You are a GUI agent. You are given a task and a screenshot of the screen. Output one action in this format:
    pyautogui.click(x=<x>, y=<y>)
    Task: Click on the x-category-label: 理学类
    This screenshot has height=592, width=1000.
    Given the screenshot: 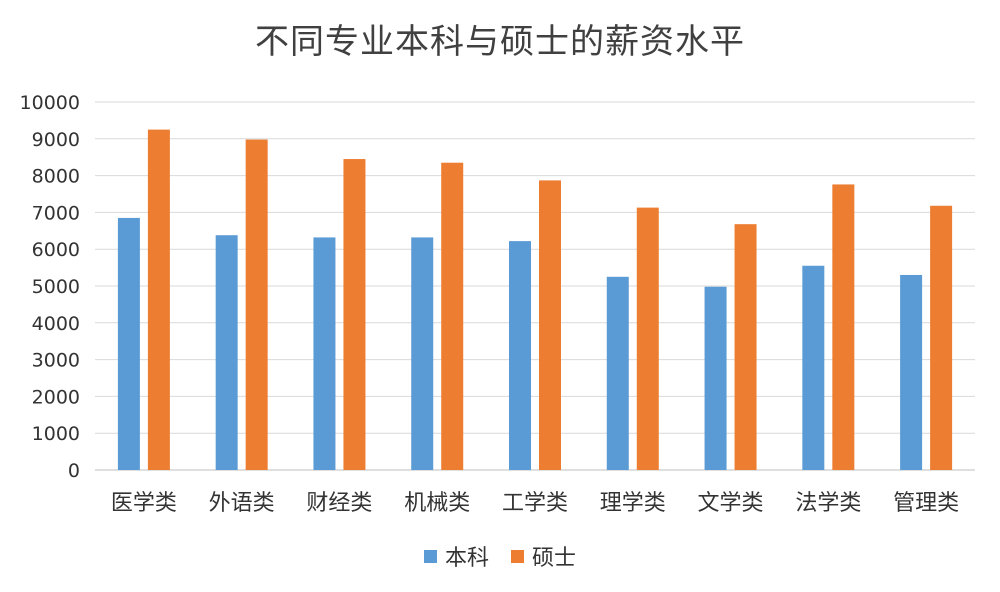 What is the action you would take?
    pyautogui.click(x=633, y=503)
    